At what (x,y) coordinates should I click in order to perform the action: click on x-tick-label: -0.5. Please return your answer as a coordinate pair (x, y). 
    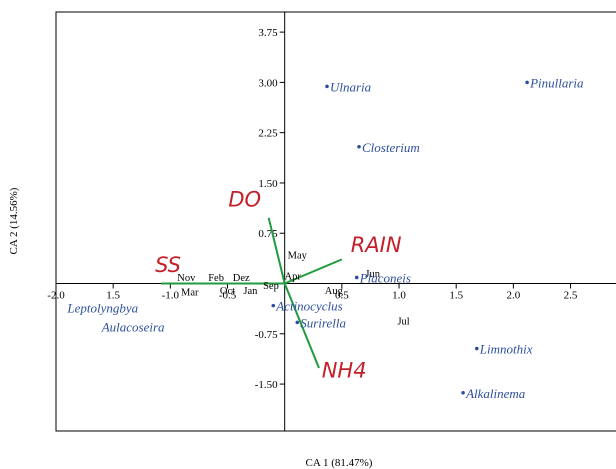
    Looking at the image, I should click on (228, 296).